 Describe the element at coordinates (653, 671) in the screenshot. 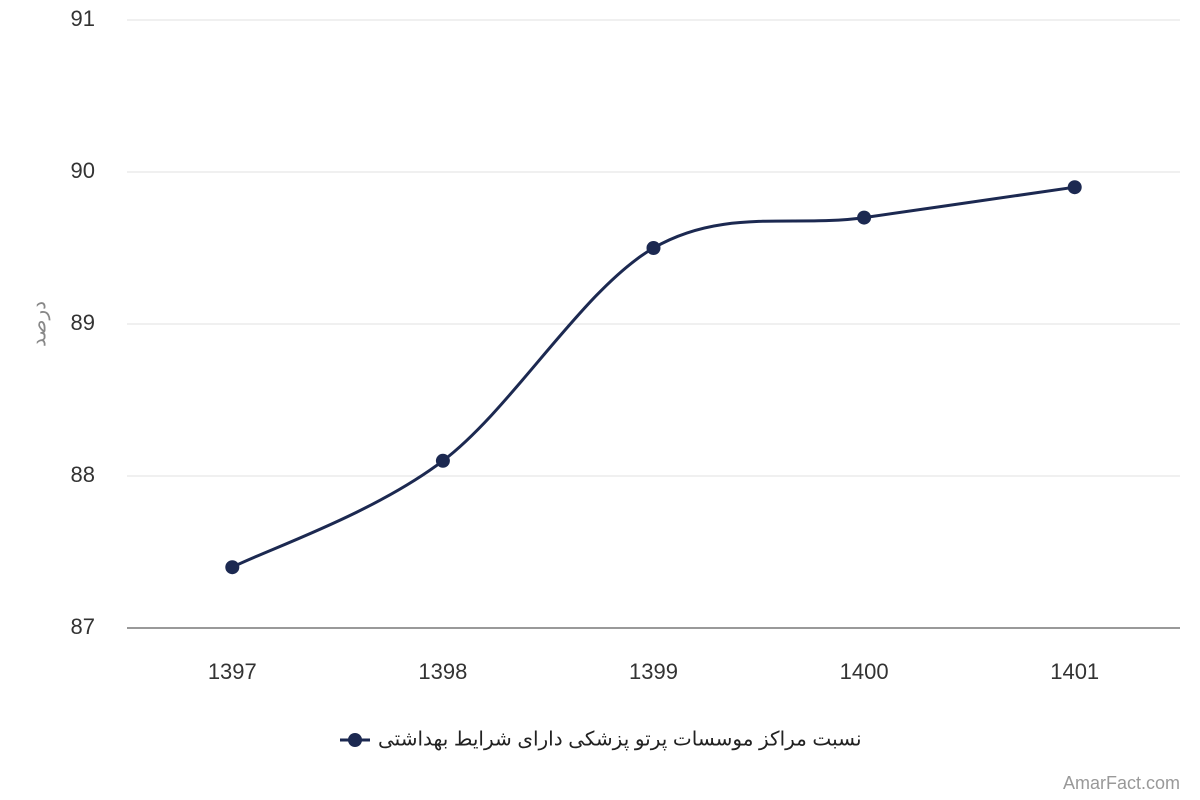

I see `x-tick-label: 1399` at that location.